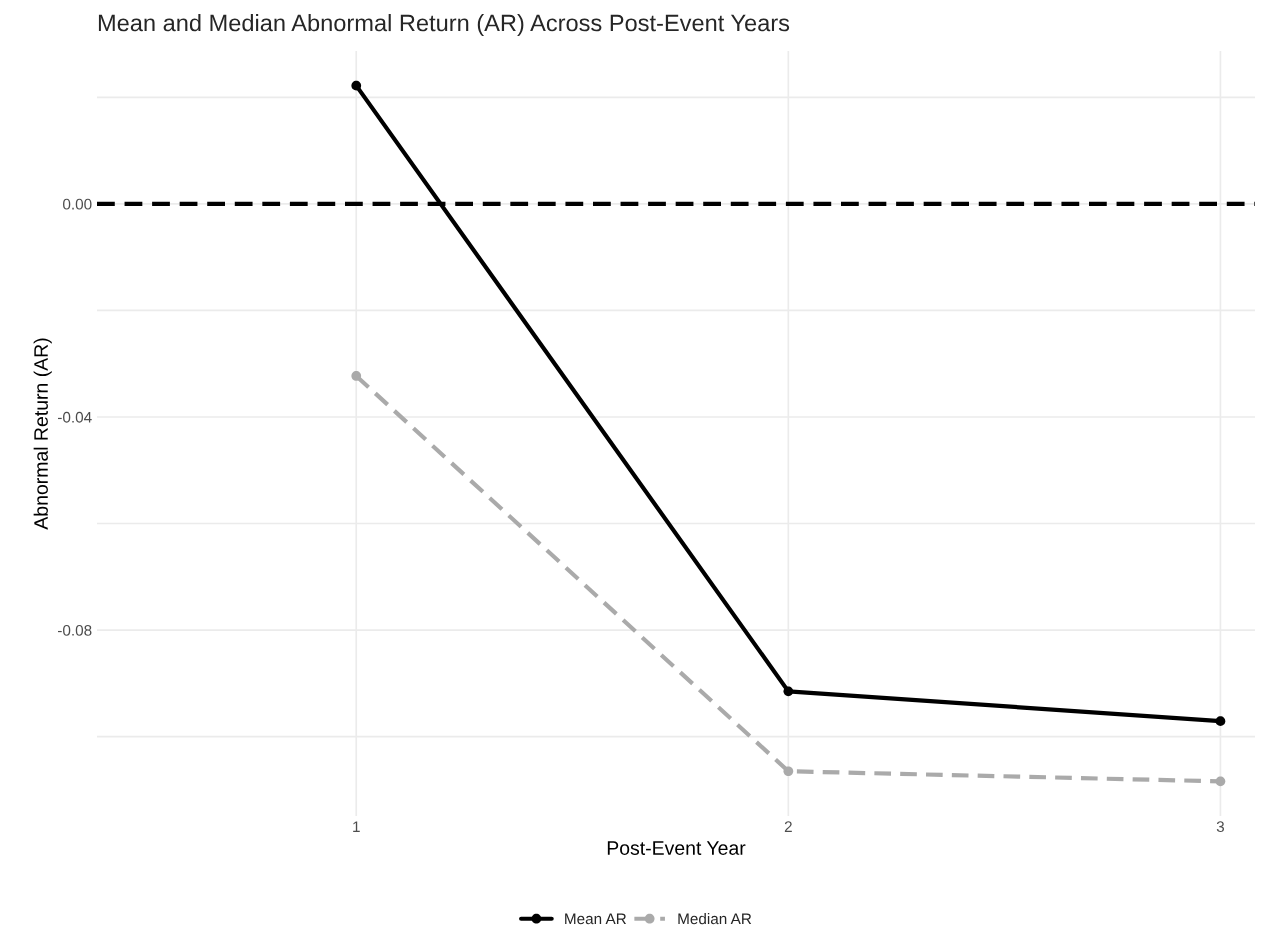 The image size is (1273, 941). Describe the element at coordinates (715, 919) in the screenshot. I see `legend-label: Median AR` at that location.